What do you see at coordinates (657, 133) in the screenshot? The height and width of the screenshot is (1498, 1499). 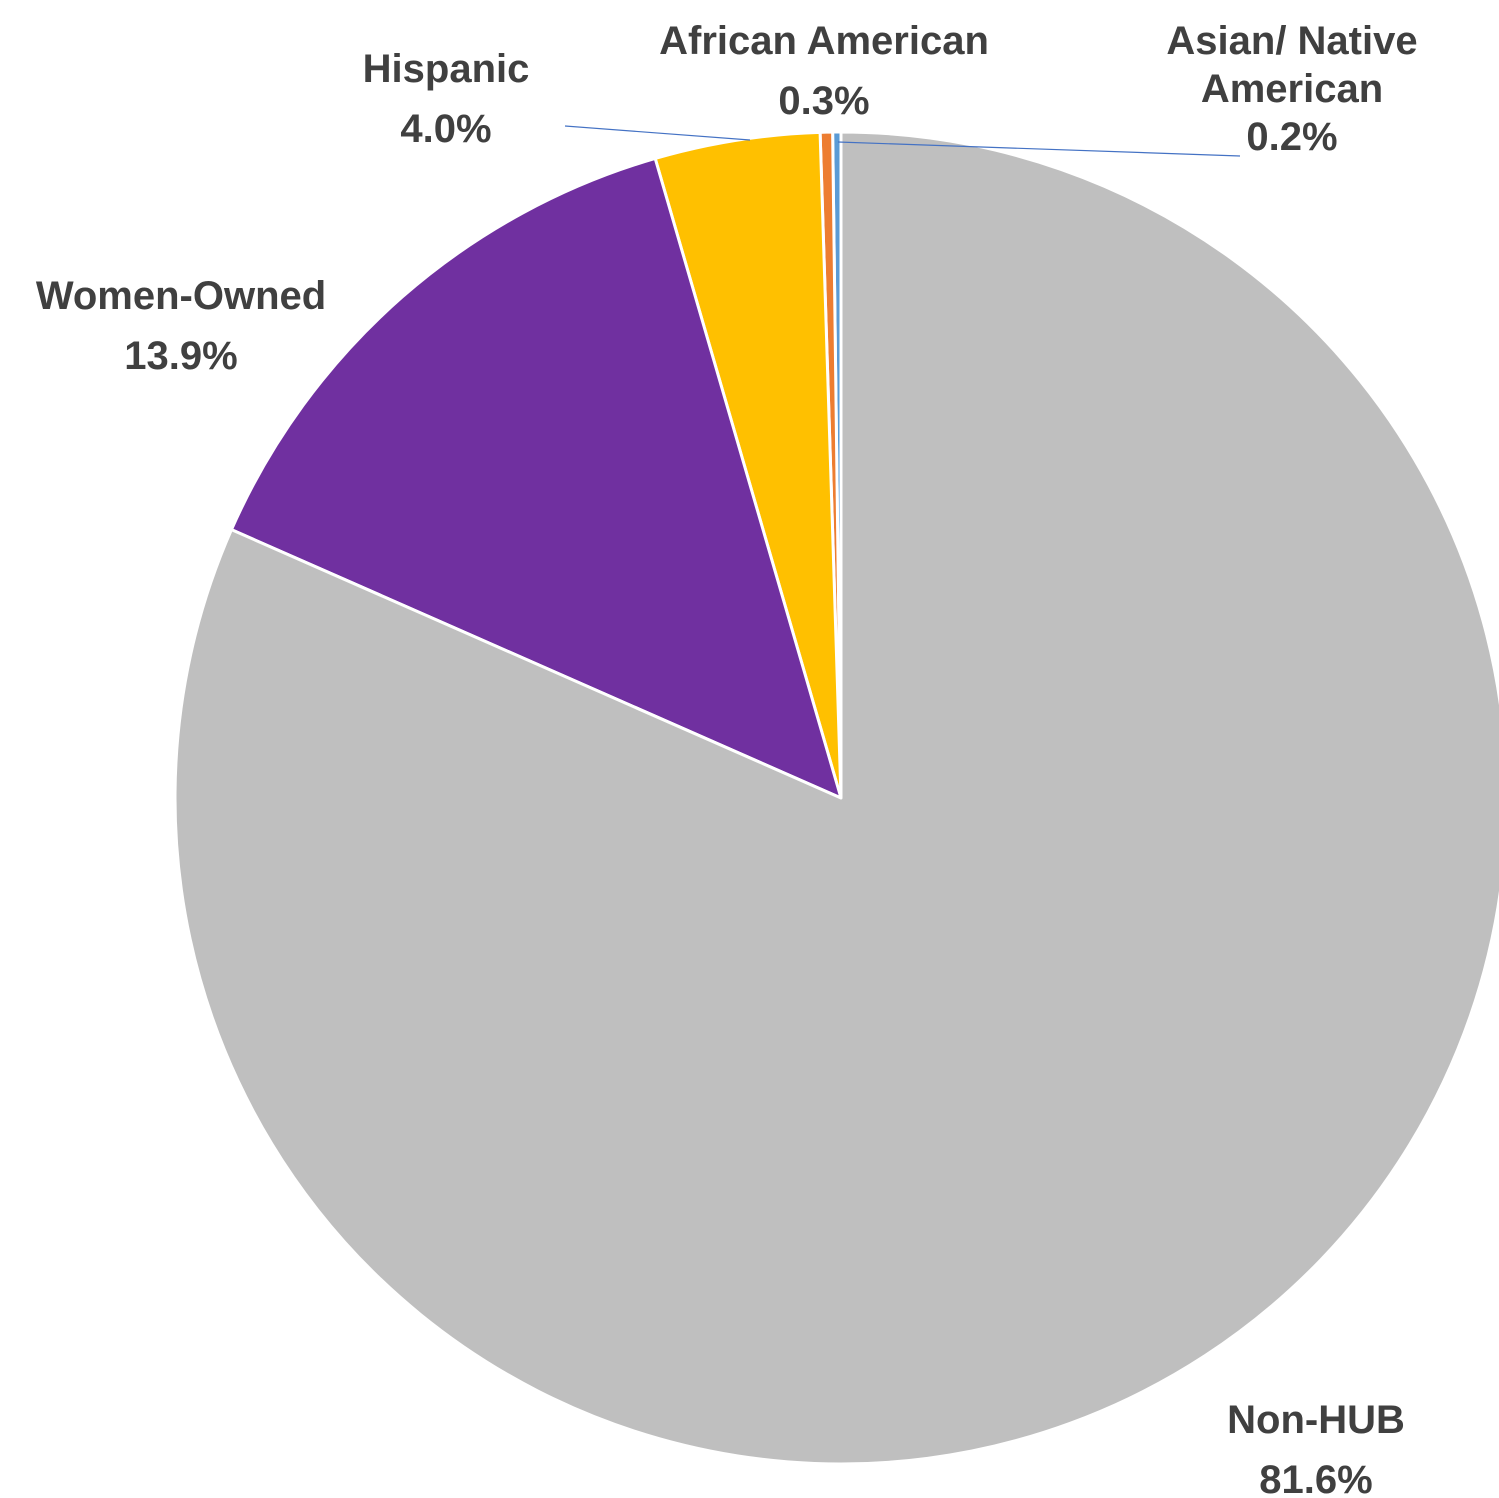 I see `leader-line-hispanic` at bounding box center [657, 133].